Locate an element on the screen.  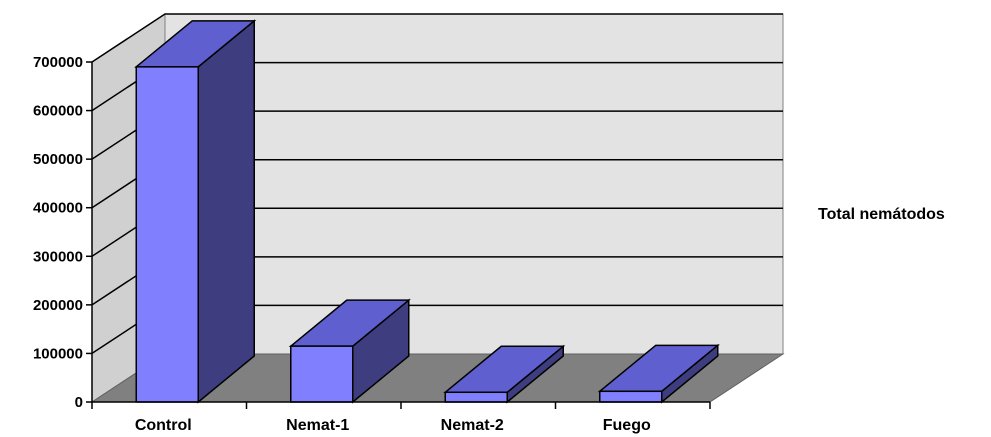
y-tick-label: 200000 is located at coordinates (58, 305).